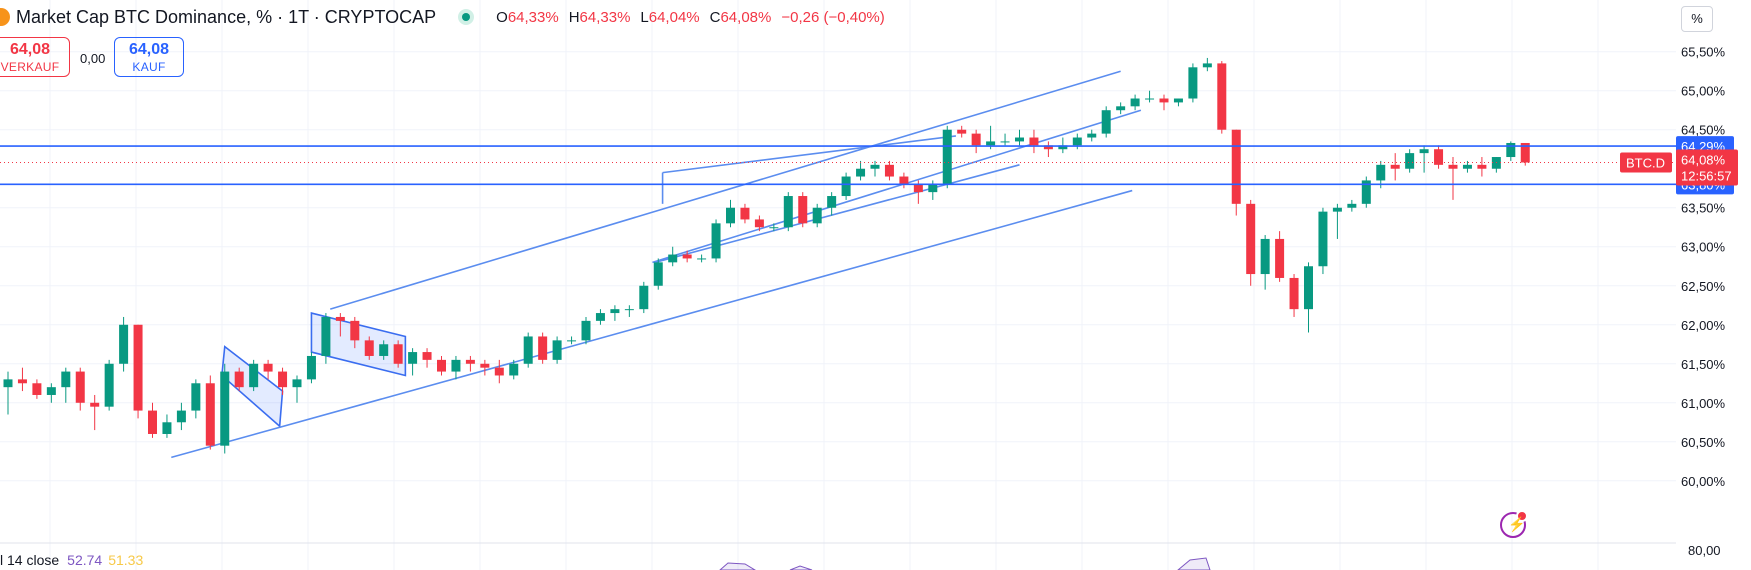 This screenshot has width=1751, height=570. Describe the element at coordinates (1194, 563) in the screenshot. I see `rsi-overbought-fill` at that location.